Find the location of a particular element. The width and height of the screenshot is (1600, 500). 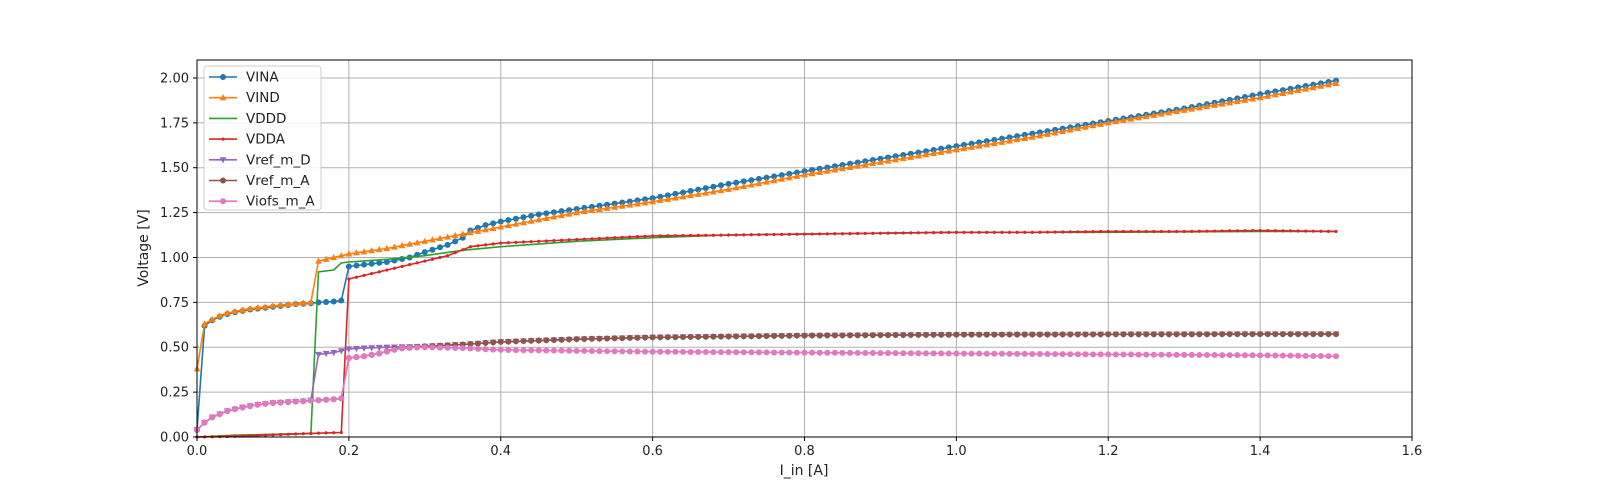

x-tick-label: 0.8 is located at coordinates (804, 451).